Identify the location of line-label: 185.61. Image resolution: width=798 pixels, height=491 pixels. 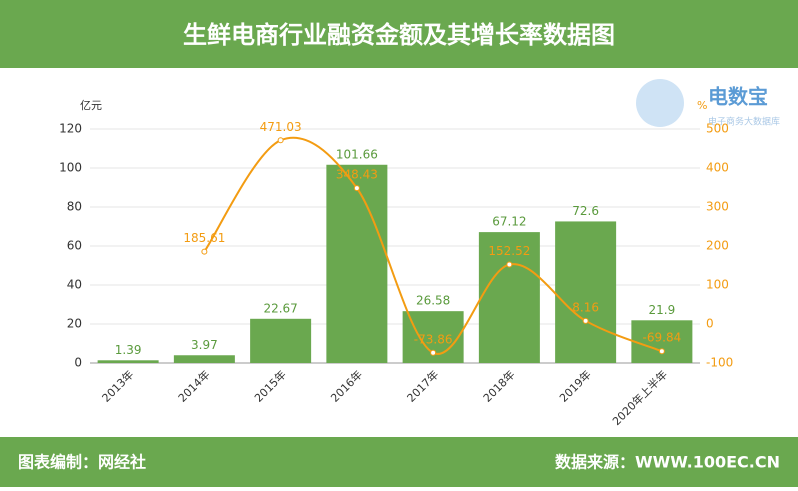
(204, 238).